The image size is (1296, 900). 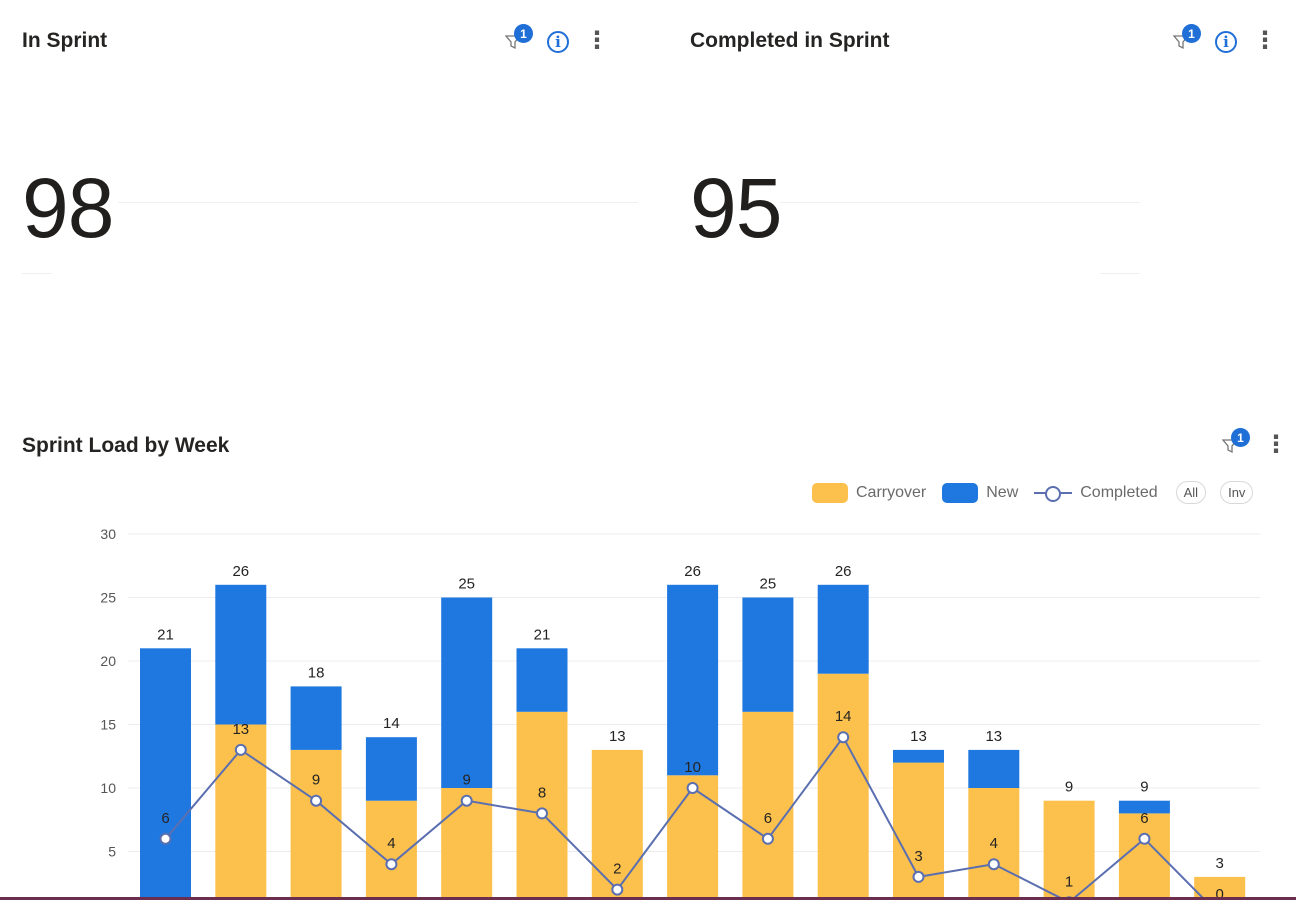 What do you see at coordinates (736, 208) in the screenshot?
I see `completed-value: 95` at bounding box center [736, 208].